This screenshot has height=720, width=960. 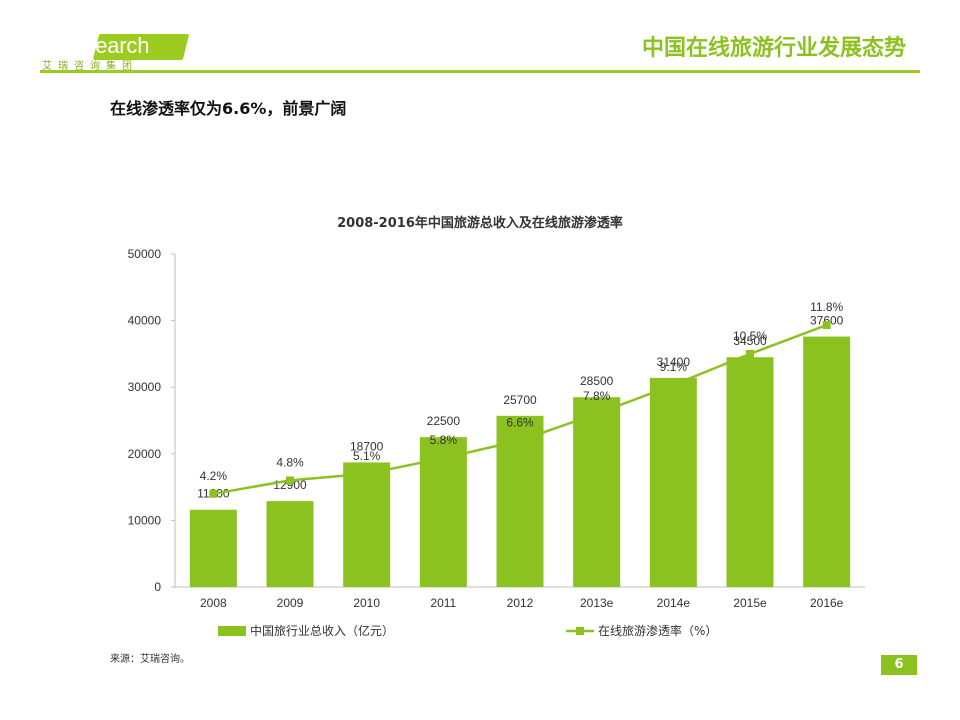 What do you see at coordinates (366, 603) in the screenshot?
I see `x-tick-label: 2010` at bounding box center [366, 603].